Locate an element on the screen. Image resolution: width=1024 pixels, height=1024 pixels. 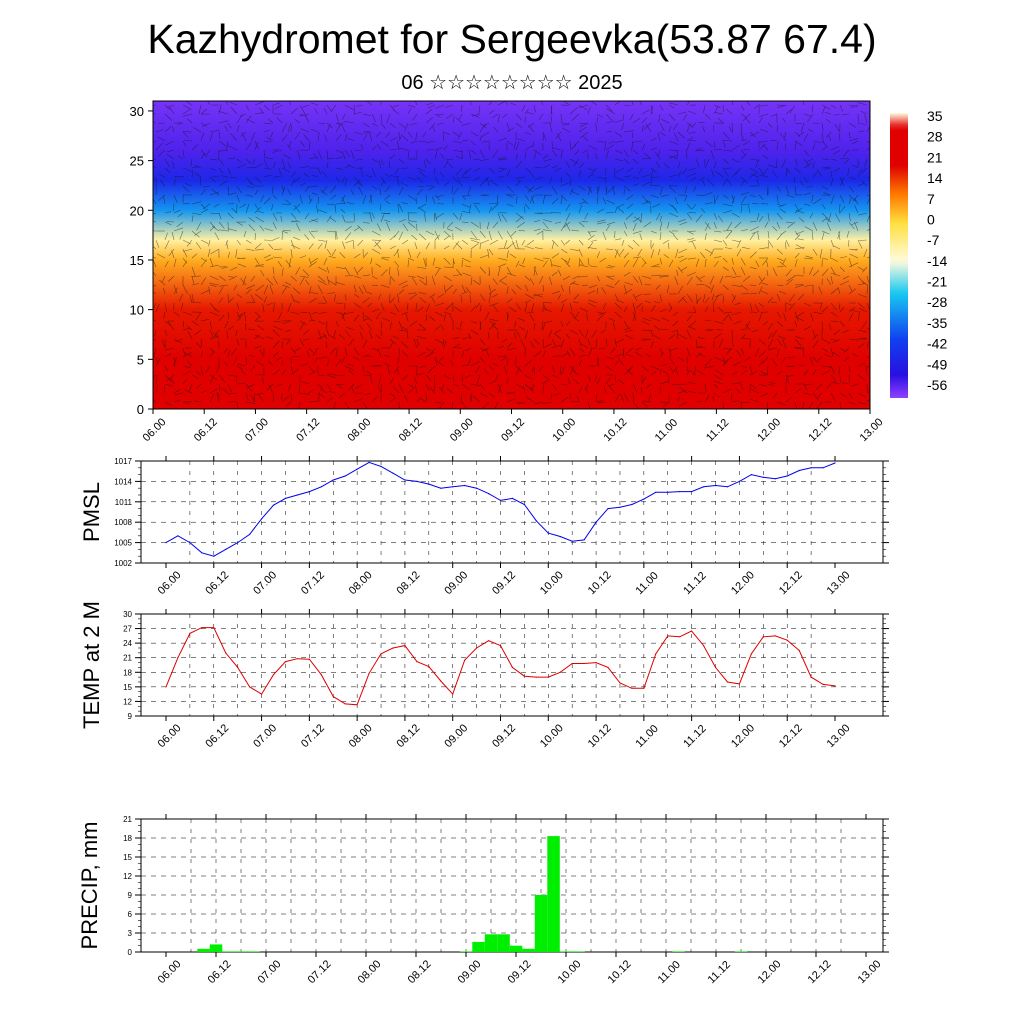
pmsl-ytick-label: 1002 is located at coordinates (123, 563).